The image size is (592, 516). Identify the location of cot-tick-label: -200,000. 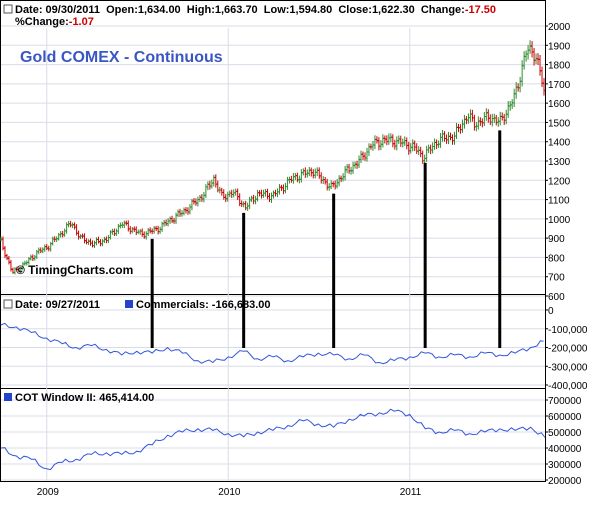
(568, 349).